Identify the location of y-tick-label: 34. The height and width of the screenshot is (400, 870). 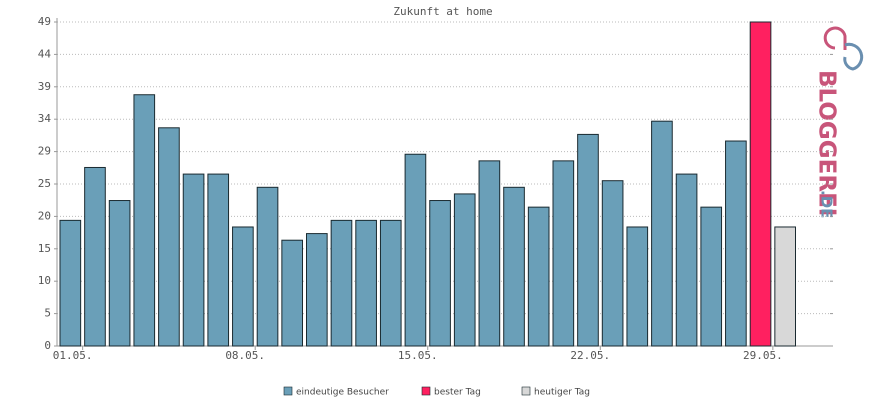
(45, 118).